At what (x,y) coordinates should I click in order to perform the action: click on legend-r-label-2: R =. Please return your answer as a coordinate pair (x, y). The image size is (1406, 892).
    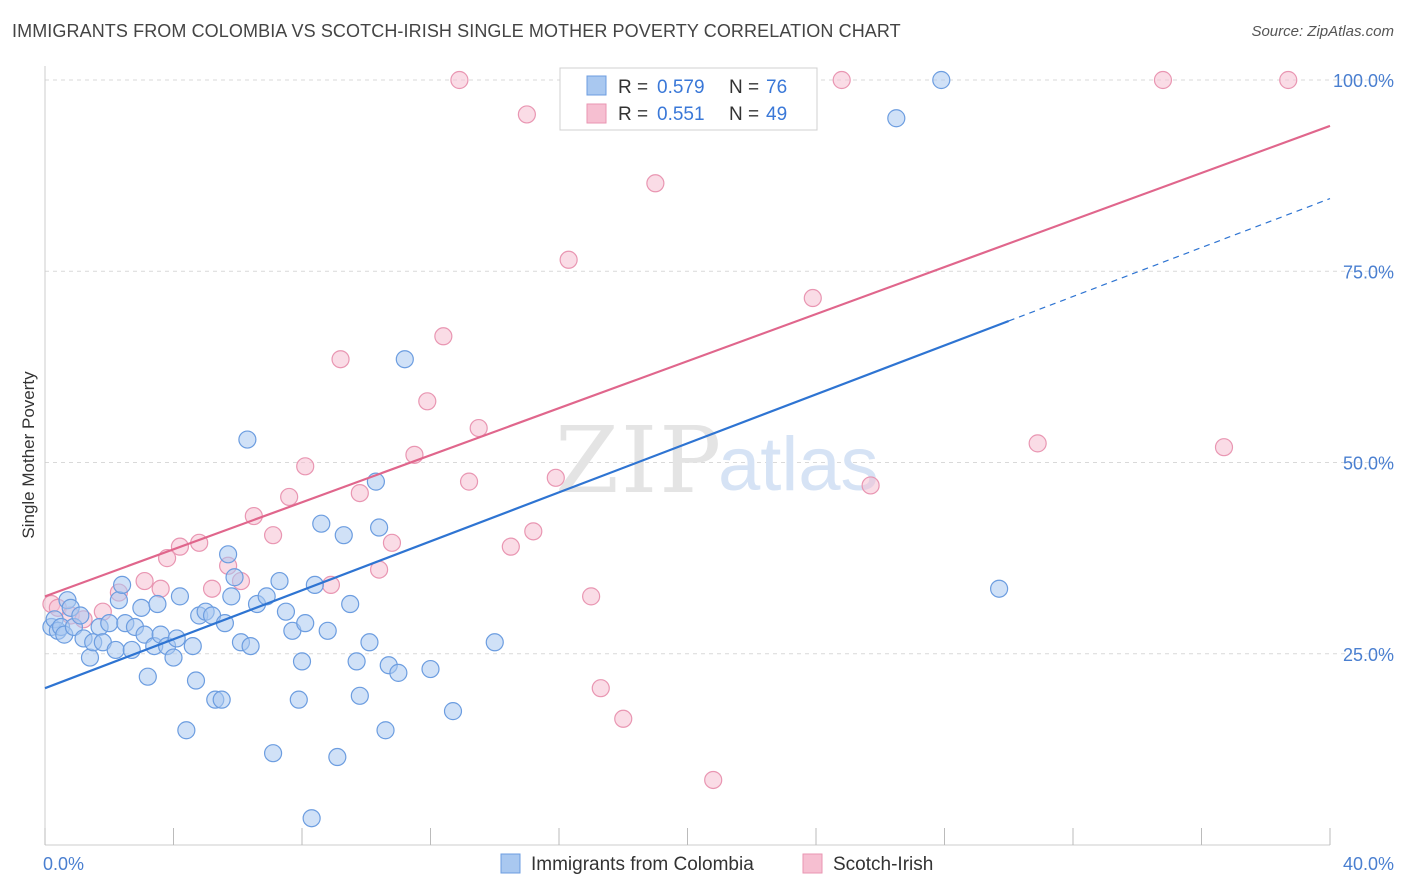
    Looking at the image, I should click on (633, 114).